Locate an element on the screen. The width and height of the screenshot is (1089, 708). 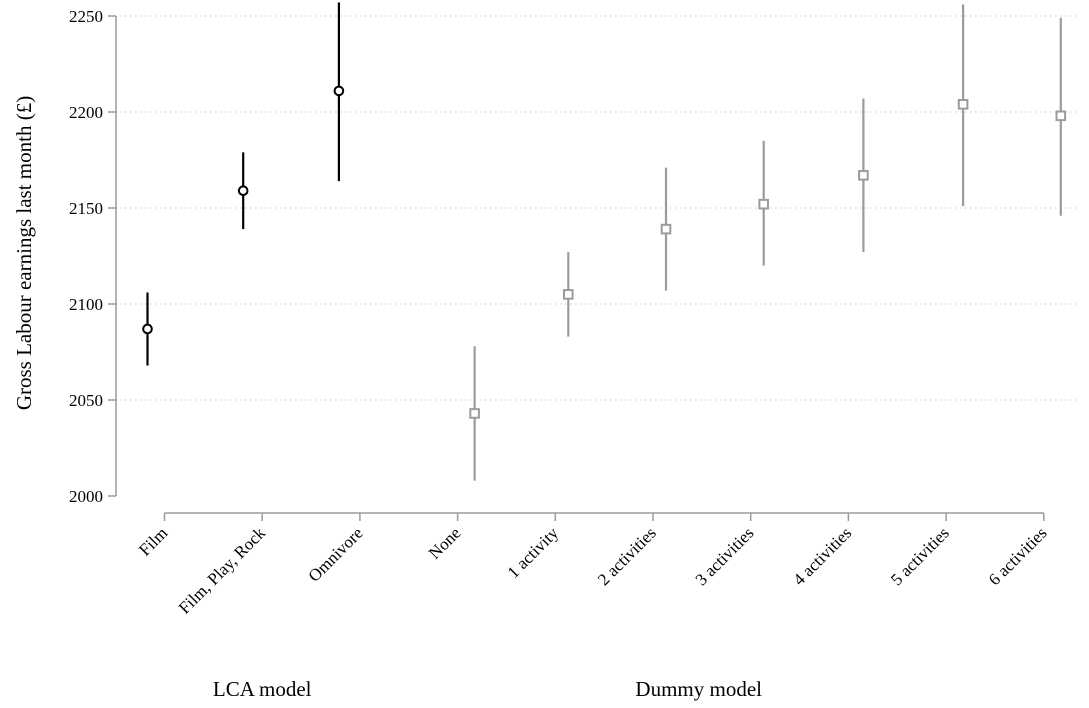
point-film-play-rock is located at coordinates (243, 191).